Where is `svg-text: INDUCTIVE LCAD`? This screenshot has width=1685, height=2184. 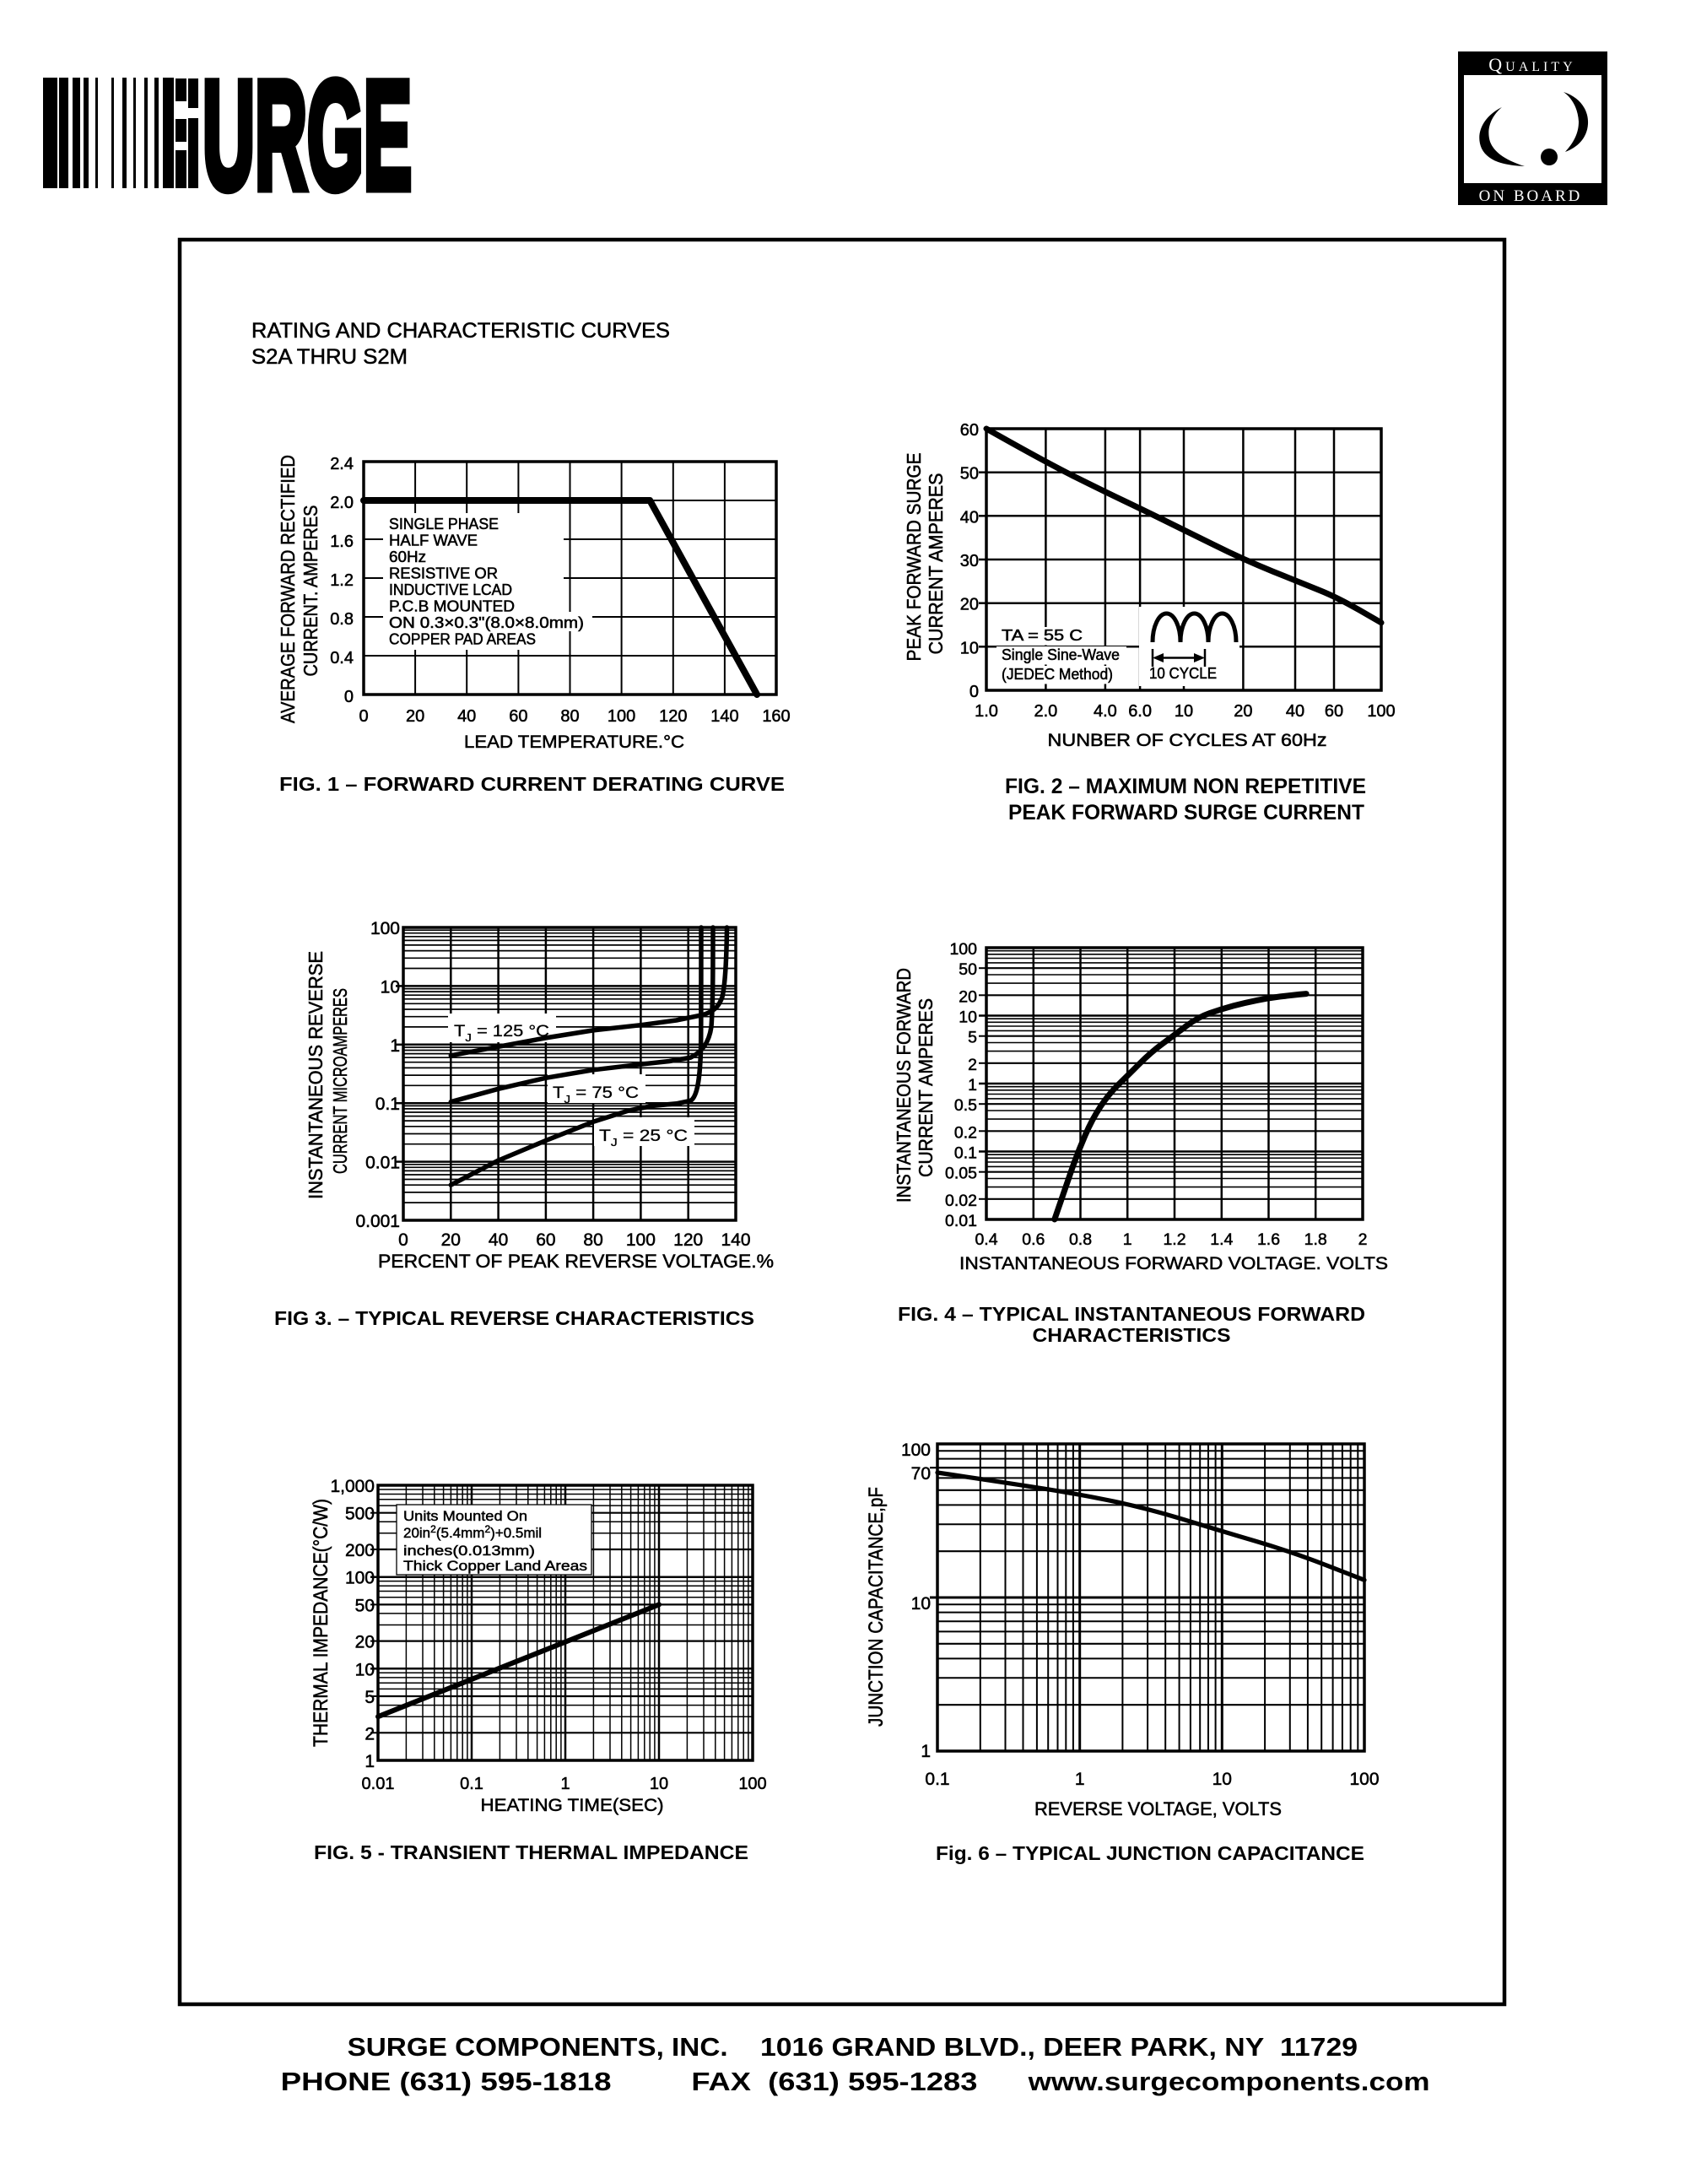
svg-text: INDUCTIVE LCAD is located at coordinates (450, 589).